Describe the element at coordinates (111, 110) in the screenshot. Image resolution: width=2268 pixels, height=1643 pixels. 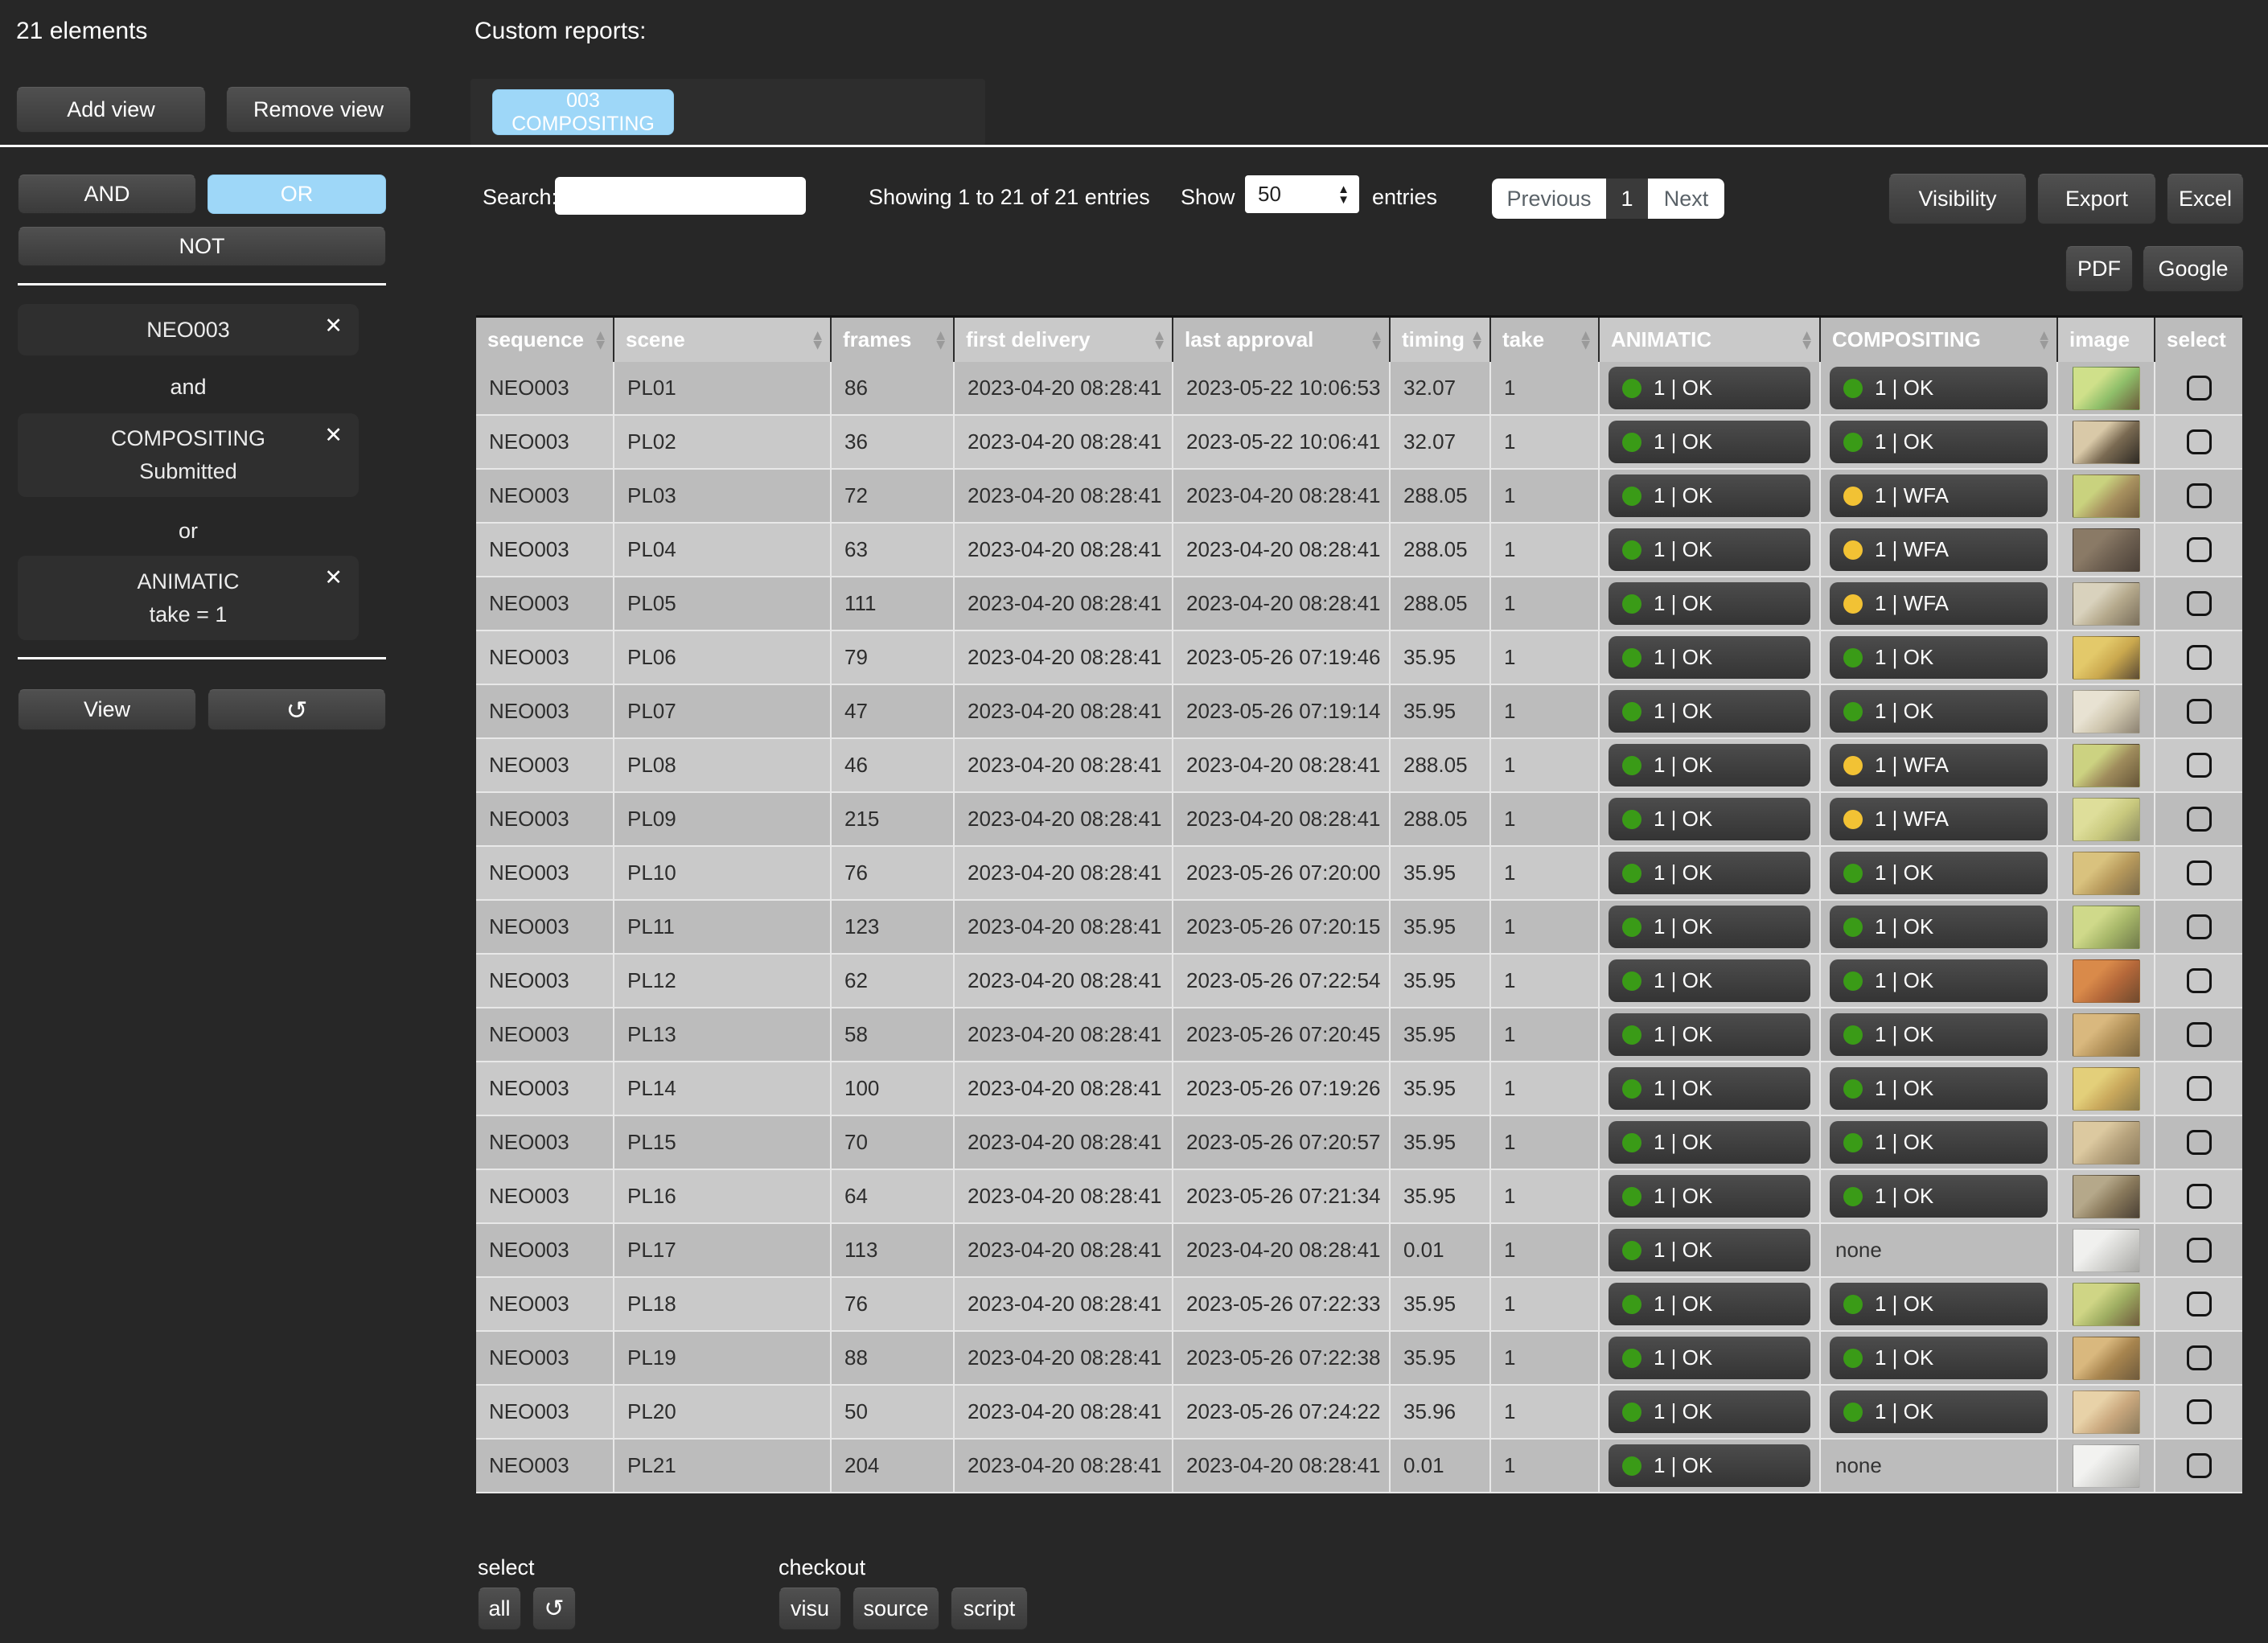
I see `add-view-button: Add view` at that location.